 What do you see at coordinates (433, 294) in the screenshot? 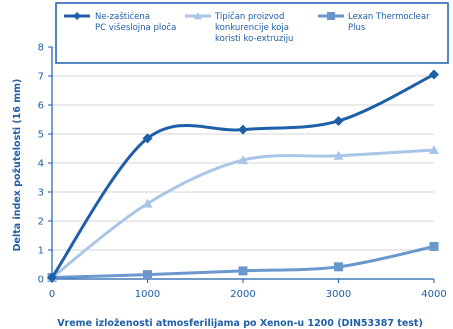
I see `x-tick-label: 4000` at bounding box center [433, 294].